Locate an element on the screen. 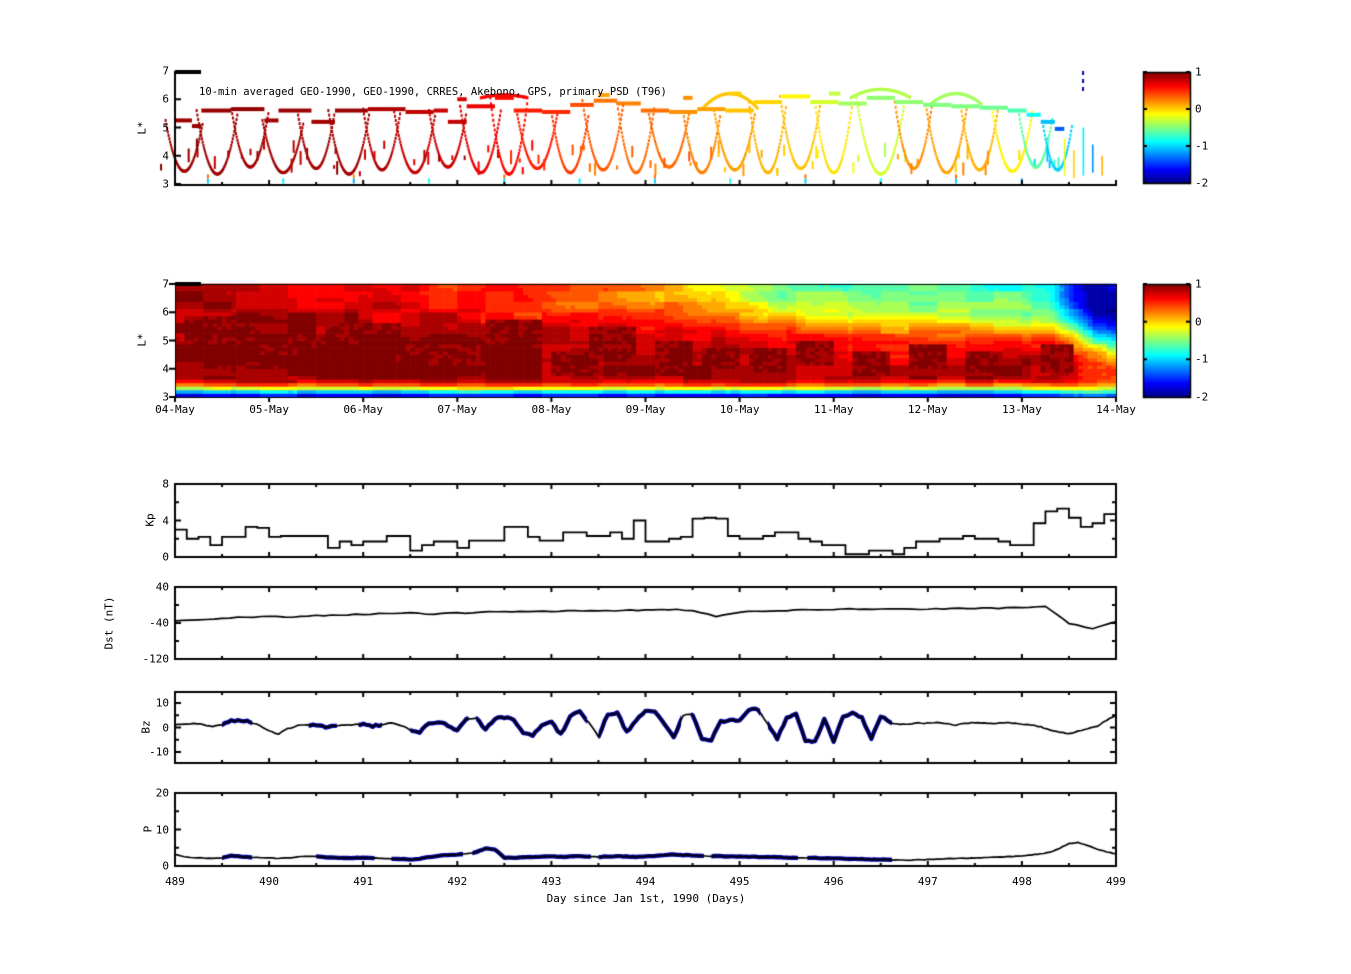  date-tick: 05-May is located at coordinates (269, 409).